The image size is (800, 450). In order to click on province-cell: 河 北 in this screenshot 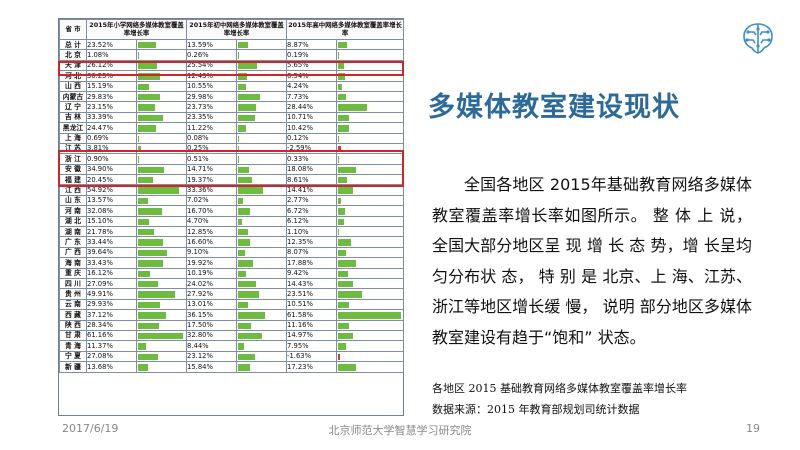, I will do `click(73, 76)`.